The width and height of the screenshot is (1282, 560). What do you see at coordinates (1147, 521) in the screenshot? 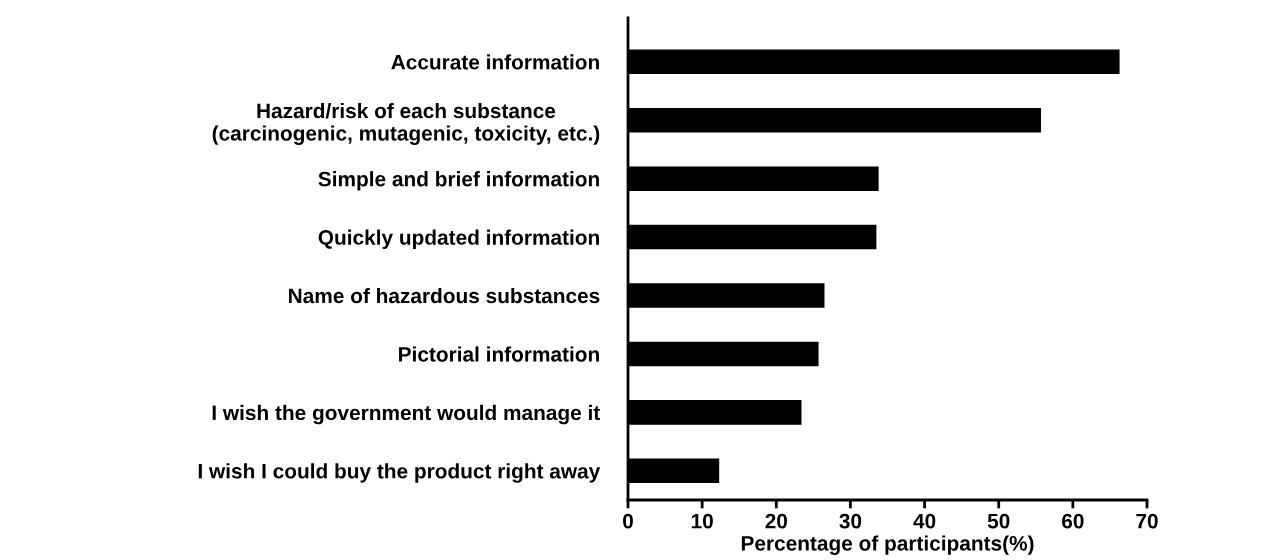
I see `x-tick-label: 70` at bounding box center [1147, 521].